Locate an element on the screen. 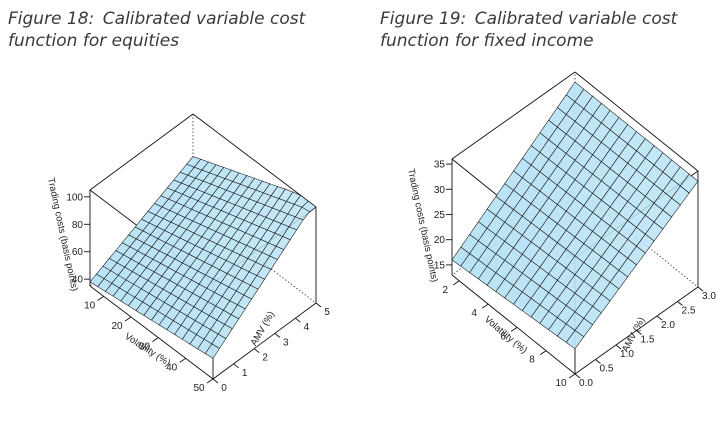 The image size is (716, 430). z-tick-label: 15 is located at coordinates (440, 265).